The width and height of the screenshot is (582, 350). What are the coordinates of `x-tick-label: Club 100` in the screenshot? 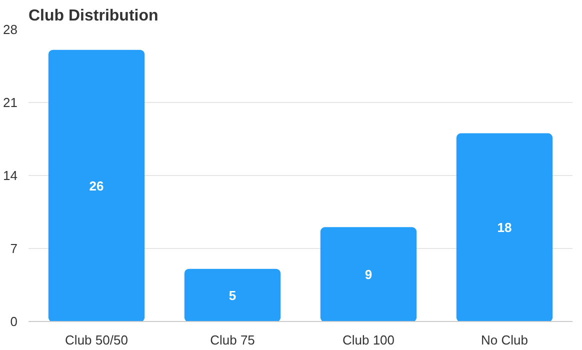 It's located at (368, 340).